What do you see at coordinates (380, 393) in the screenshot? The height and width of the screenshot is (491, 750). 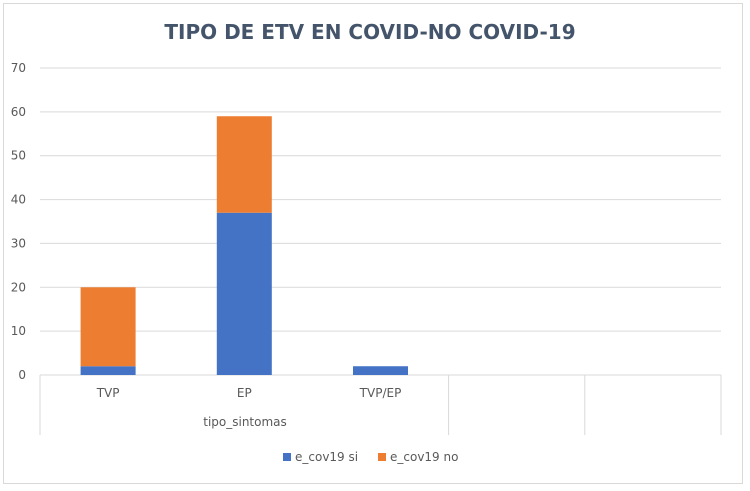 I see `x-tick-label: TVP/EP` at bounding box center [380, 393].